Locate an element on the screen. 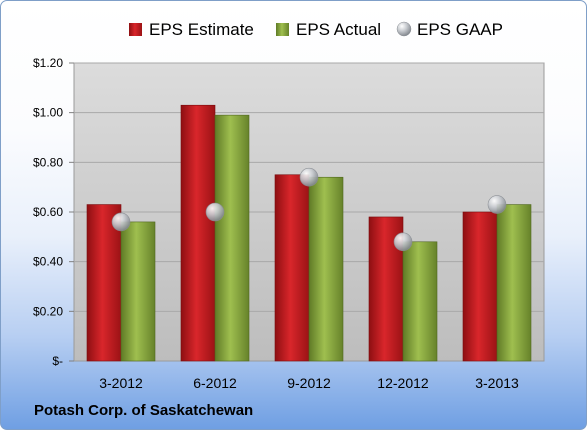 The height and width of the screenshot is (430, 587). x-axis-ticks: 3-2012 6-2012 9-2012 12-2012 3-2013 is located at coordinates (309, 383).